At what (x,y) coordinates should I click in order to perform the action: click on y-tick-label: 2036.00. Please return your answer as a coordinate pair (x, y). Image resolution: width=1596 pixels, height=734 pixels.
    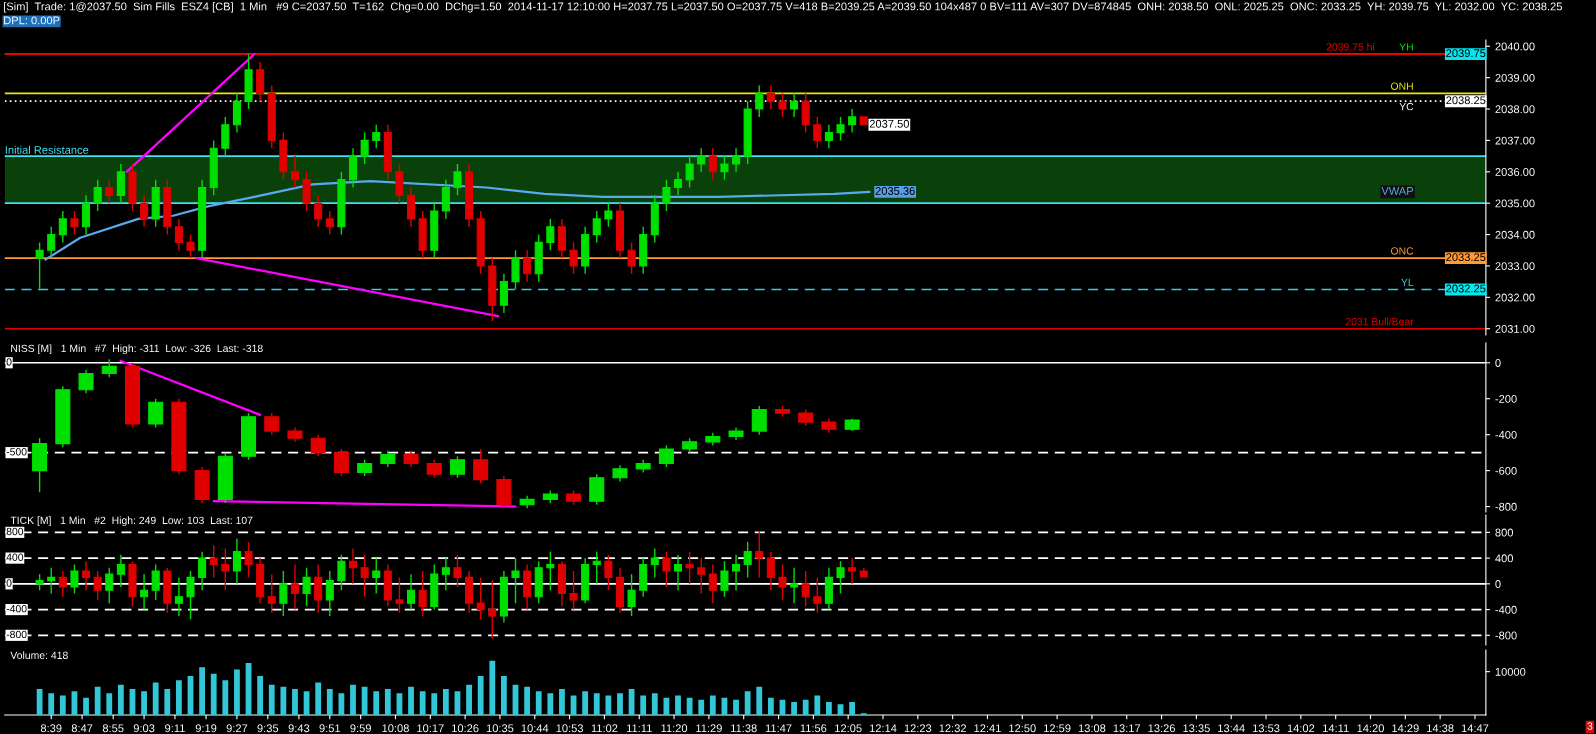
    Looking at the image, I should click on (1515, 172).